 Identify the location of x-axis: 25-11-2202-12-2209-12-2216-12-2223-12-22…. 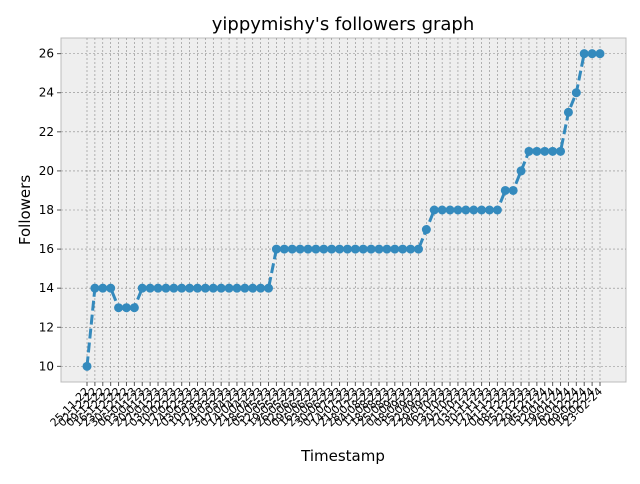
(326, 405).